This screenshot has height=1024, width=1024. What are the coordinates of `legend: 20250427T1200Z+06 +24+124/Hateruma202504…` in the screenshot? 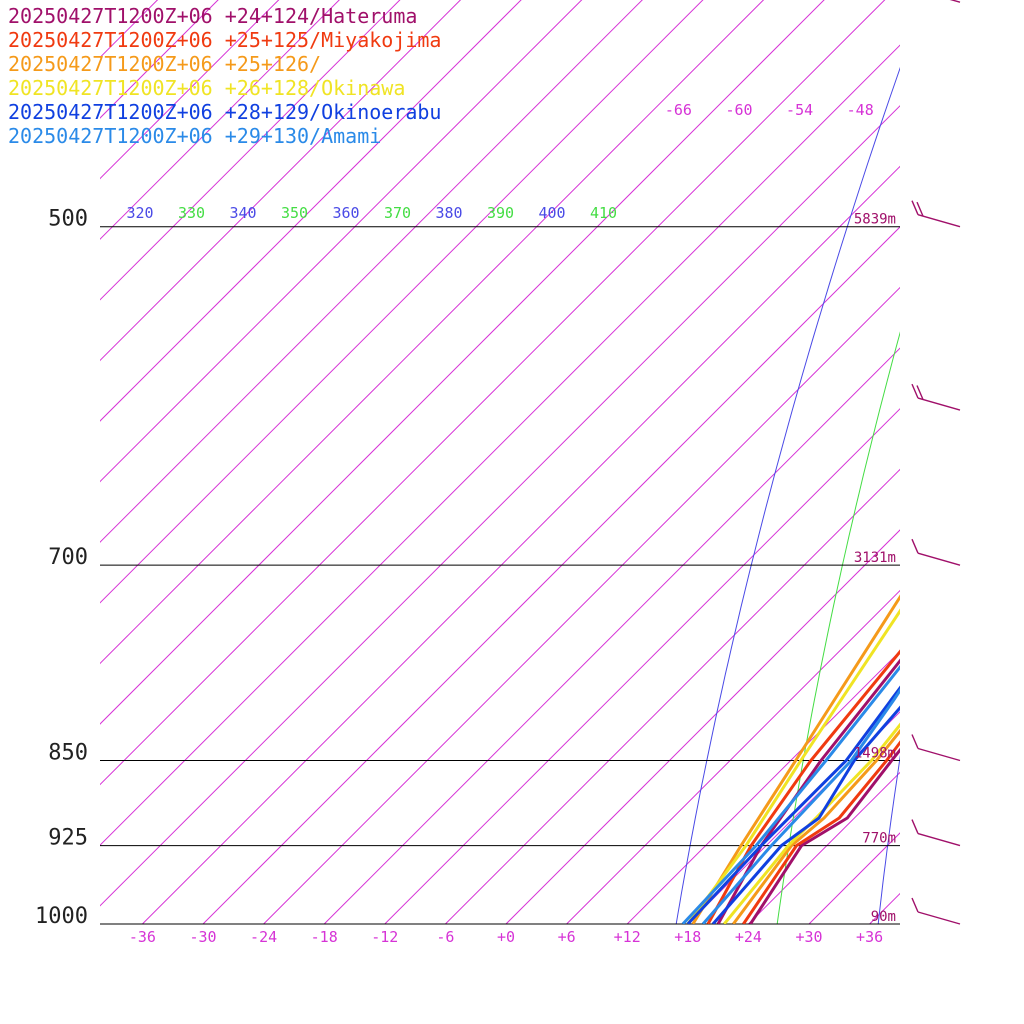 It's located at (224, 76).